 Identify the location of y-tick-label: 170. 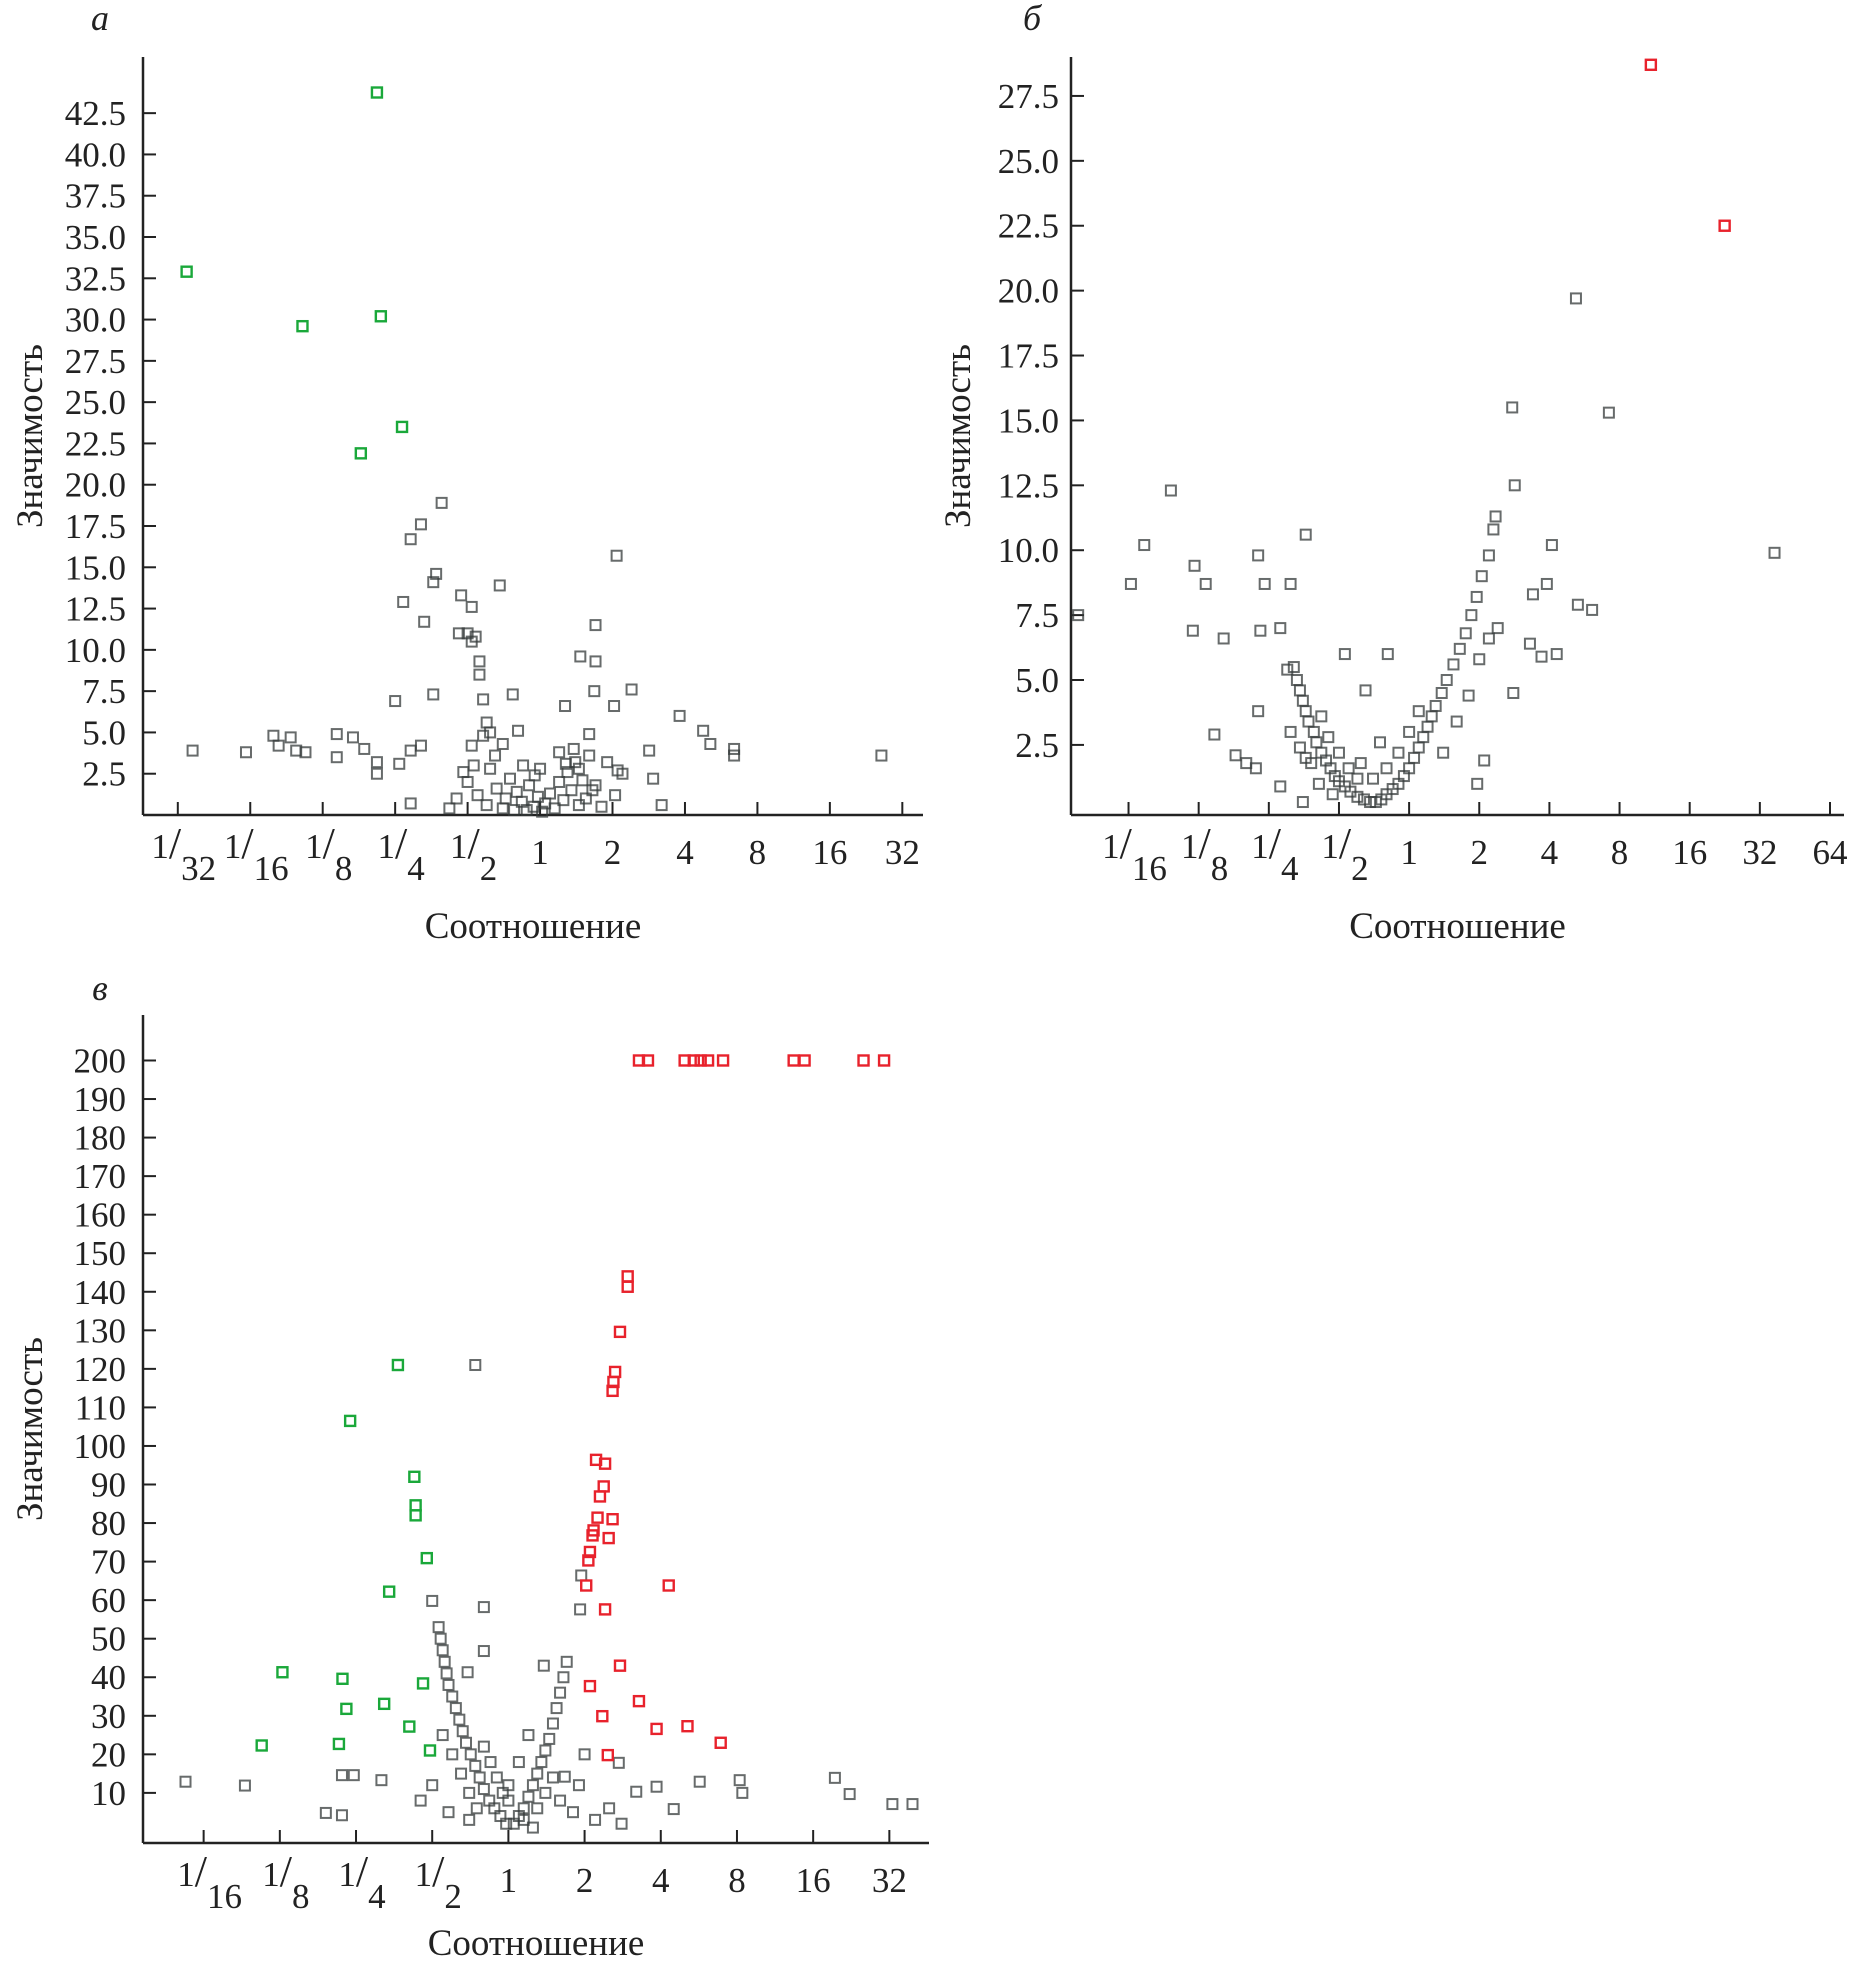
(100, 1176).